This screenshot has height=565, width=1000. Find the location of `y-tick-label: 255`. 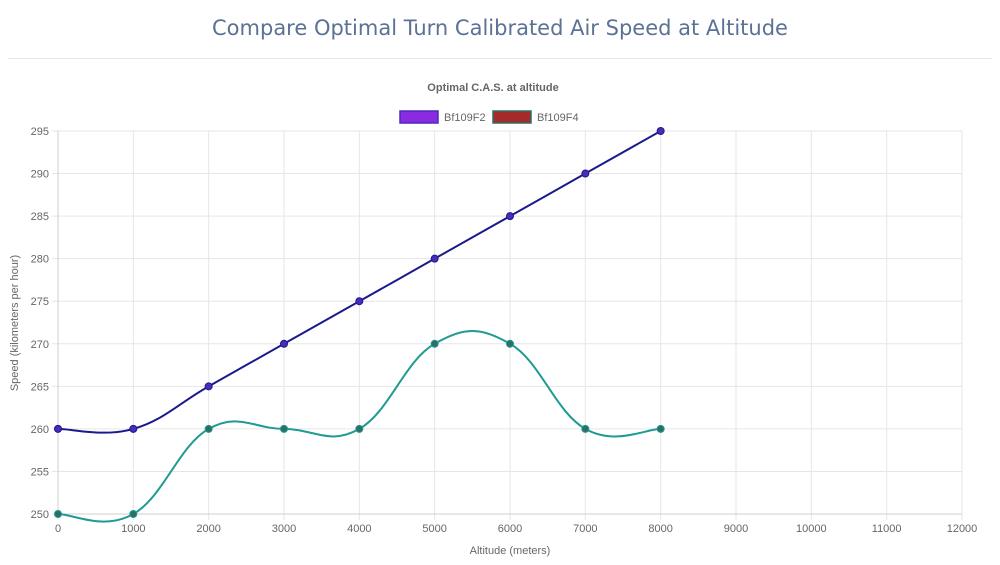

y-tick-label: 255 is located at coordinates (40, 472).